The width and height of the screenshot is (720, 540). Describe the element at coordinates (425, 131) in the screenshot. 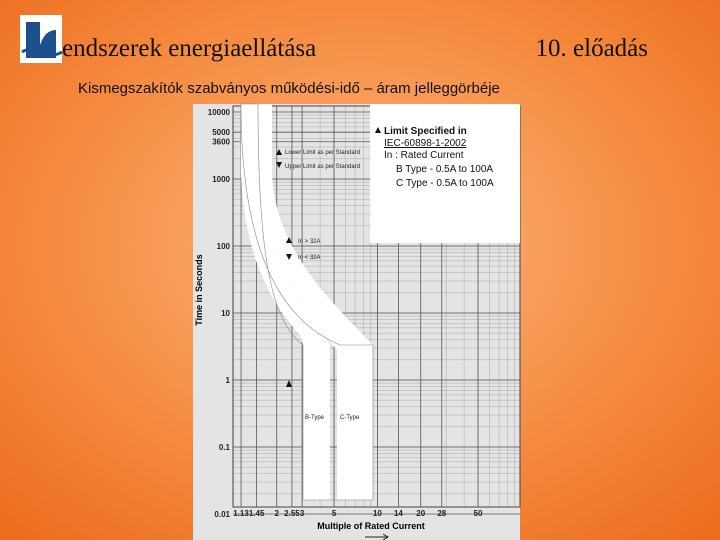

I see `legend-title: Limit Specified in` at that location.